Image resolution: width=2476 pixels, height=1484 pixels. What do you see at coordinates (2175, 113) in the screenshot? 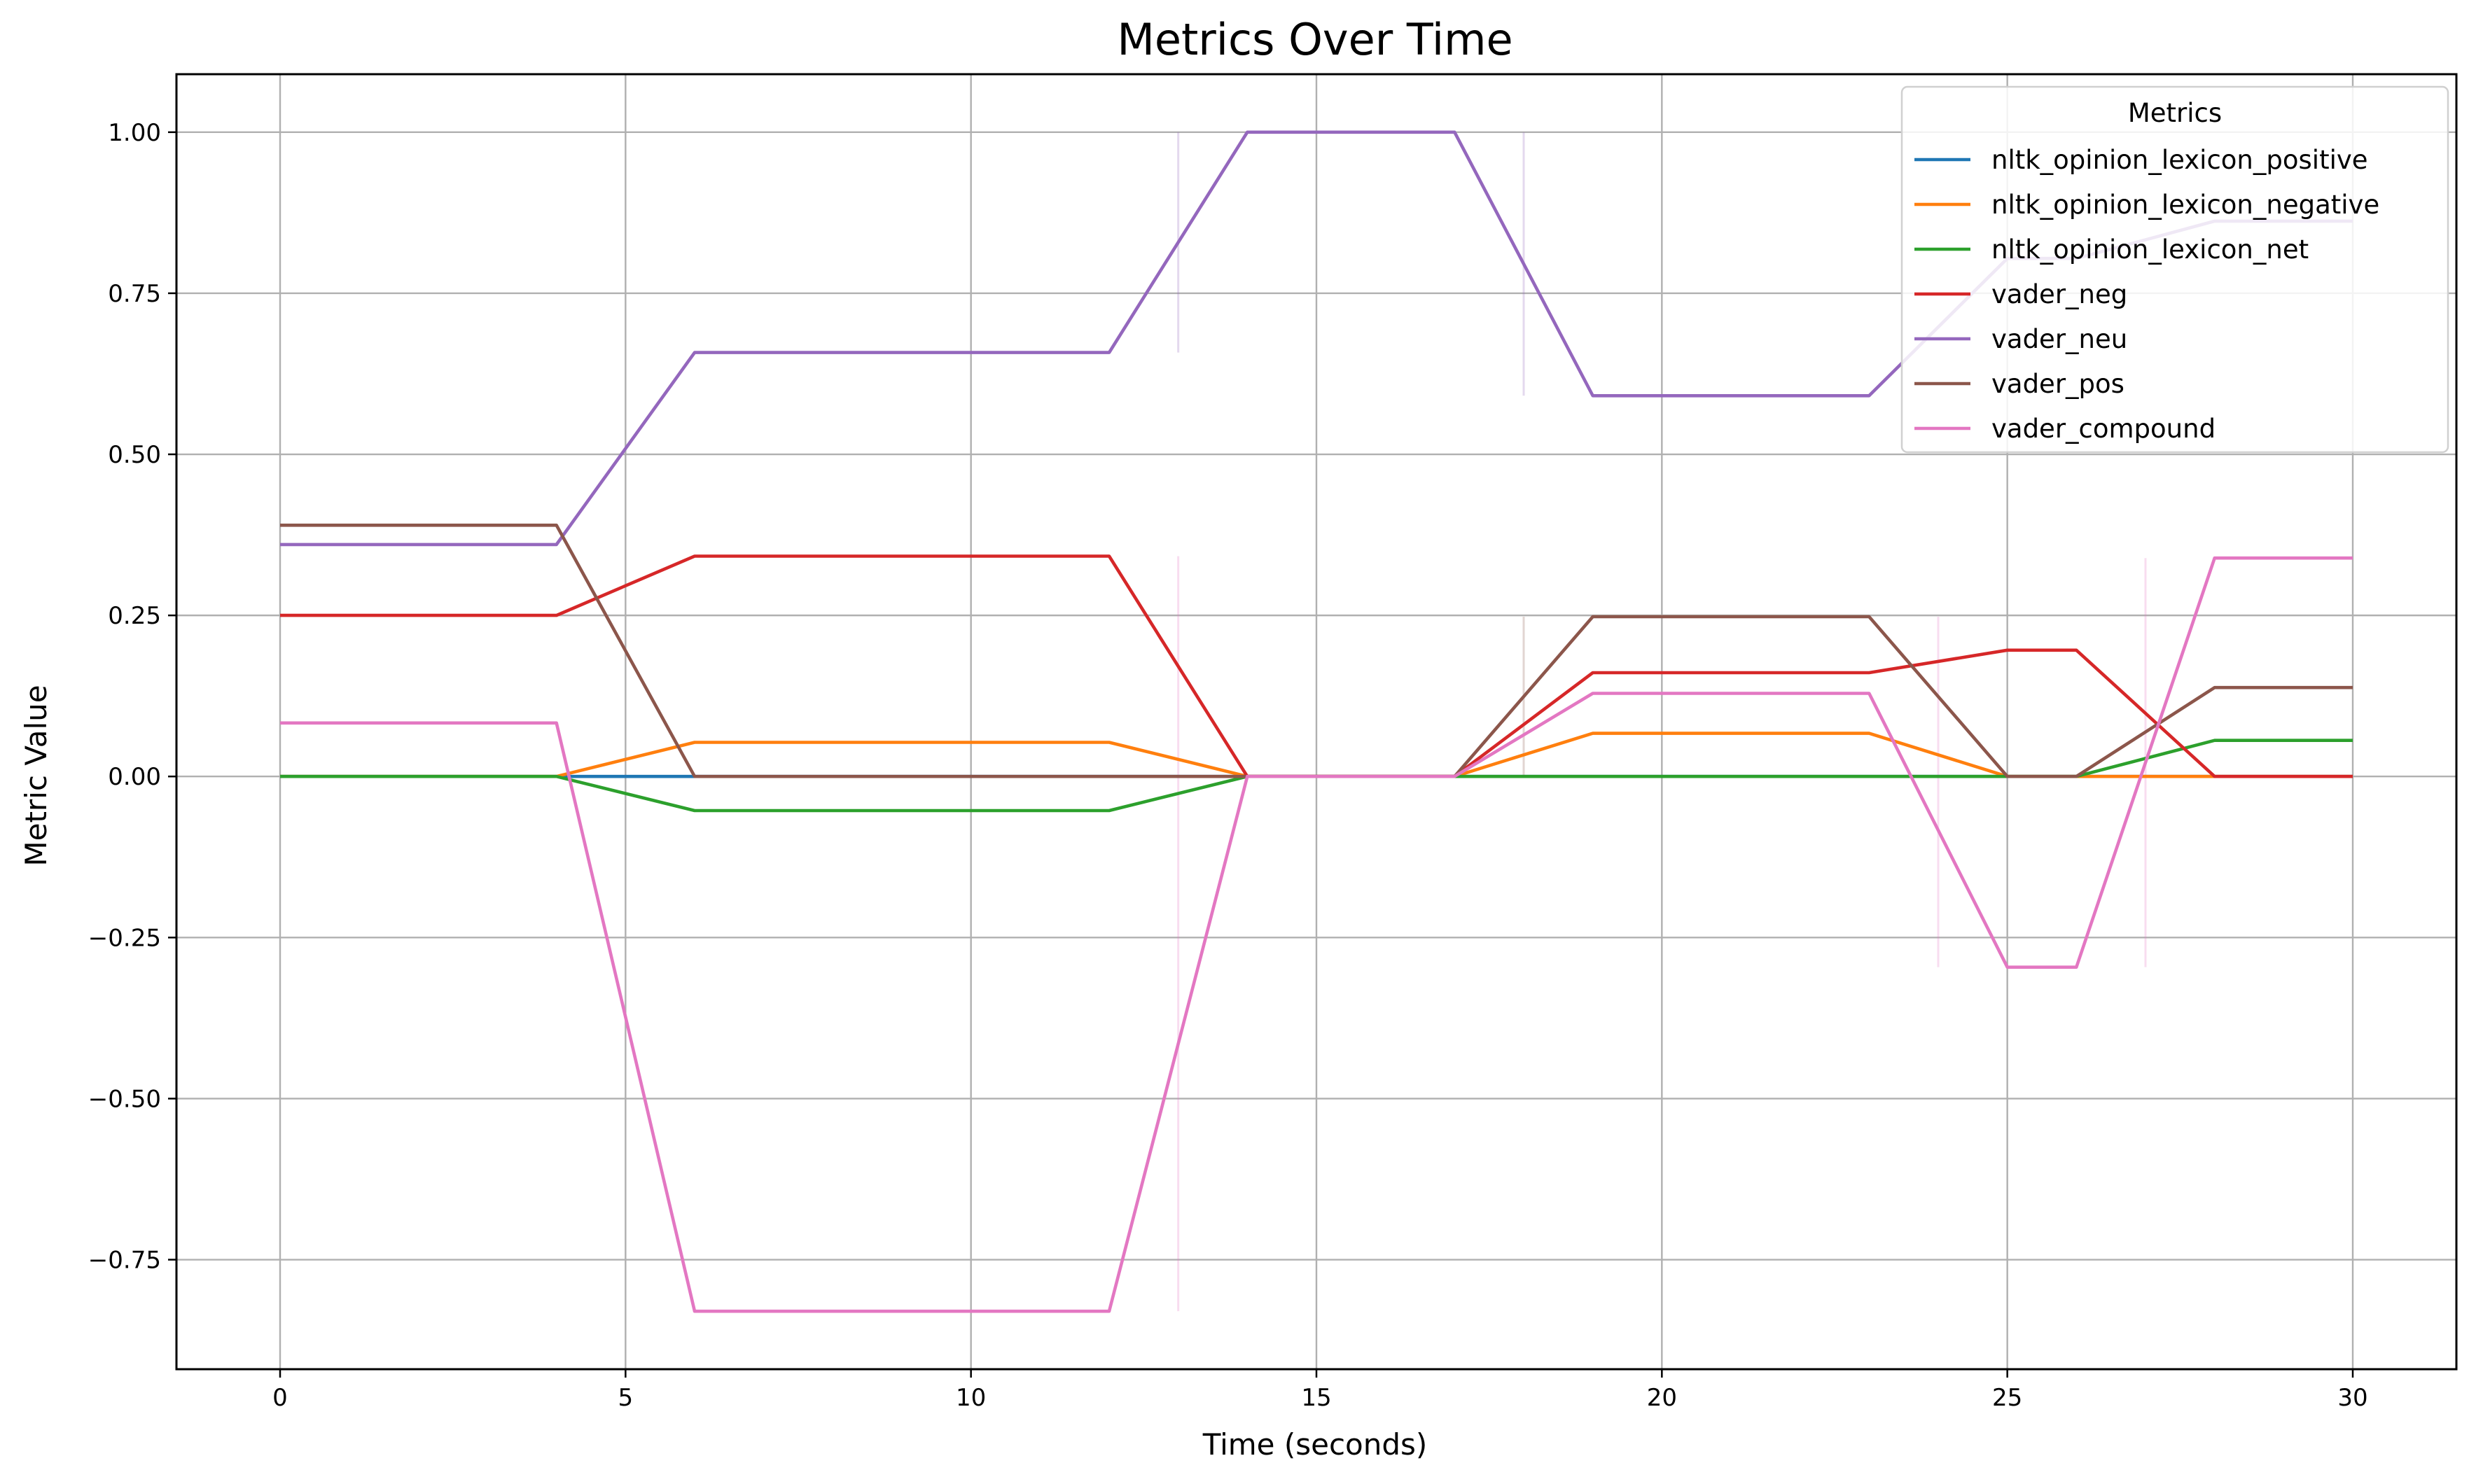
I see `legend-title: Metrics` at bounding box center [2175, 113].